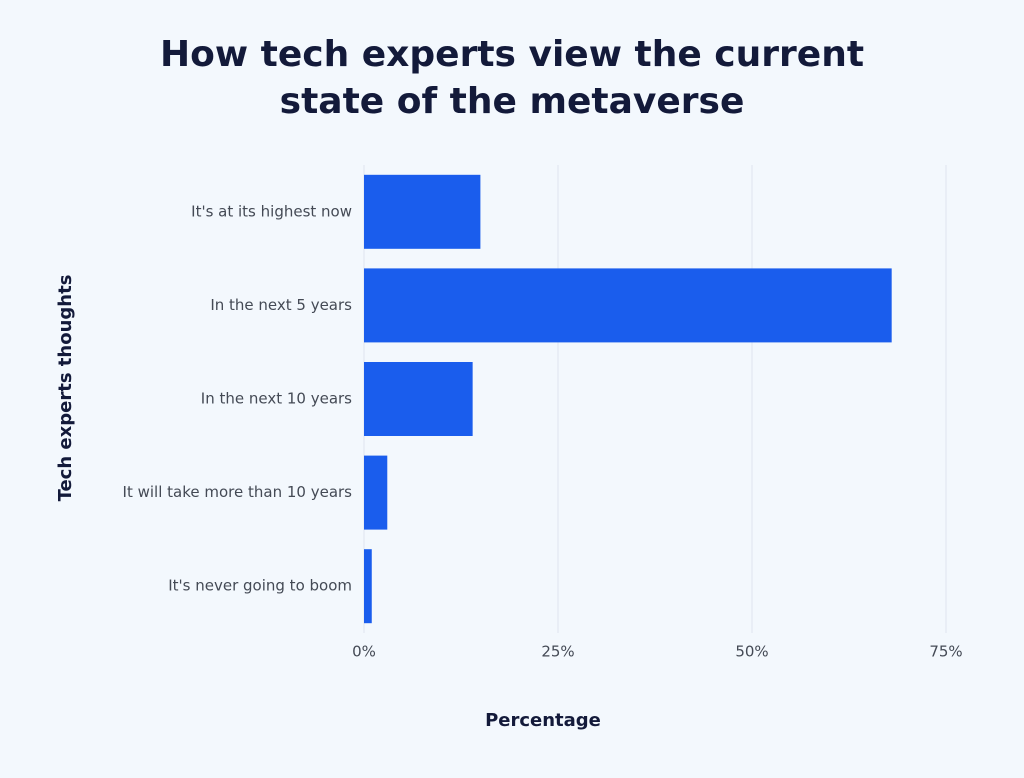 The height and width of the screenshot is (778, 1024). I want to click on y-tick-label: In the next 10 years, so click(276, 399).